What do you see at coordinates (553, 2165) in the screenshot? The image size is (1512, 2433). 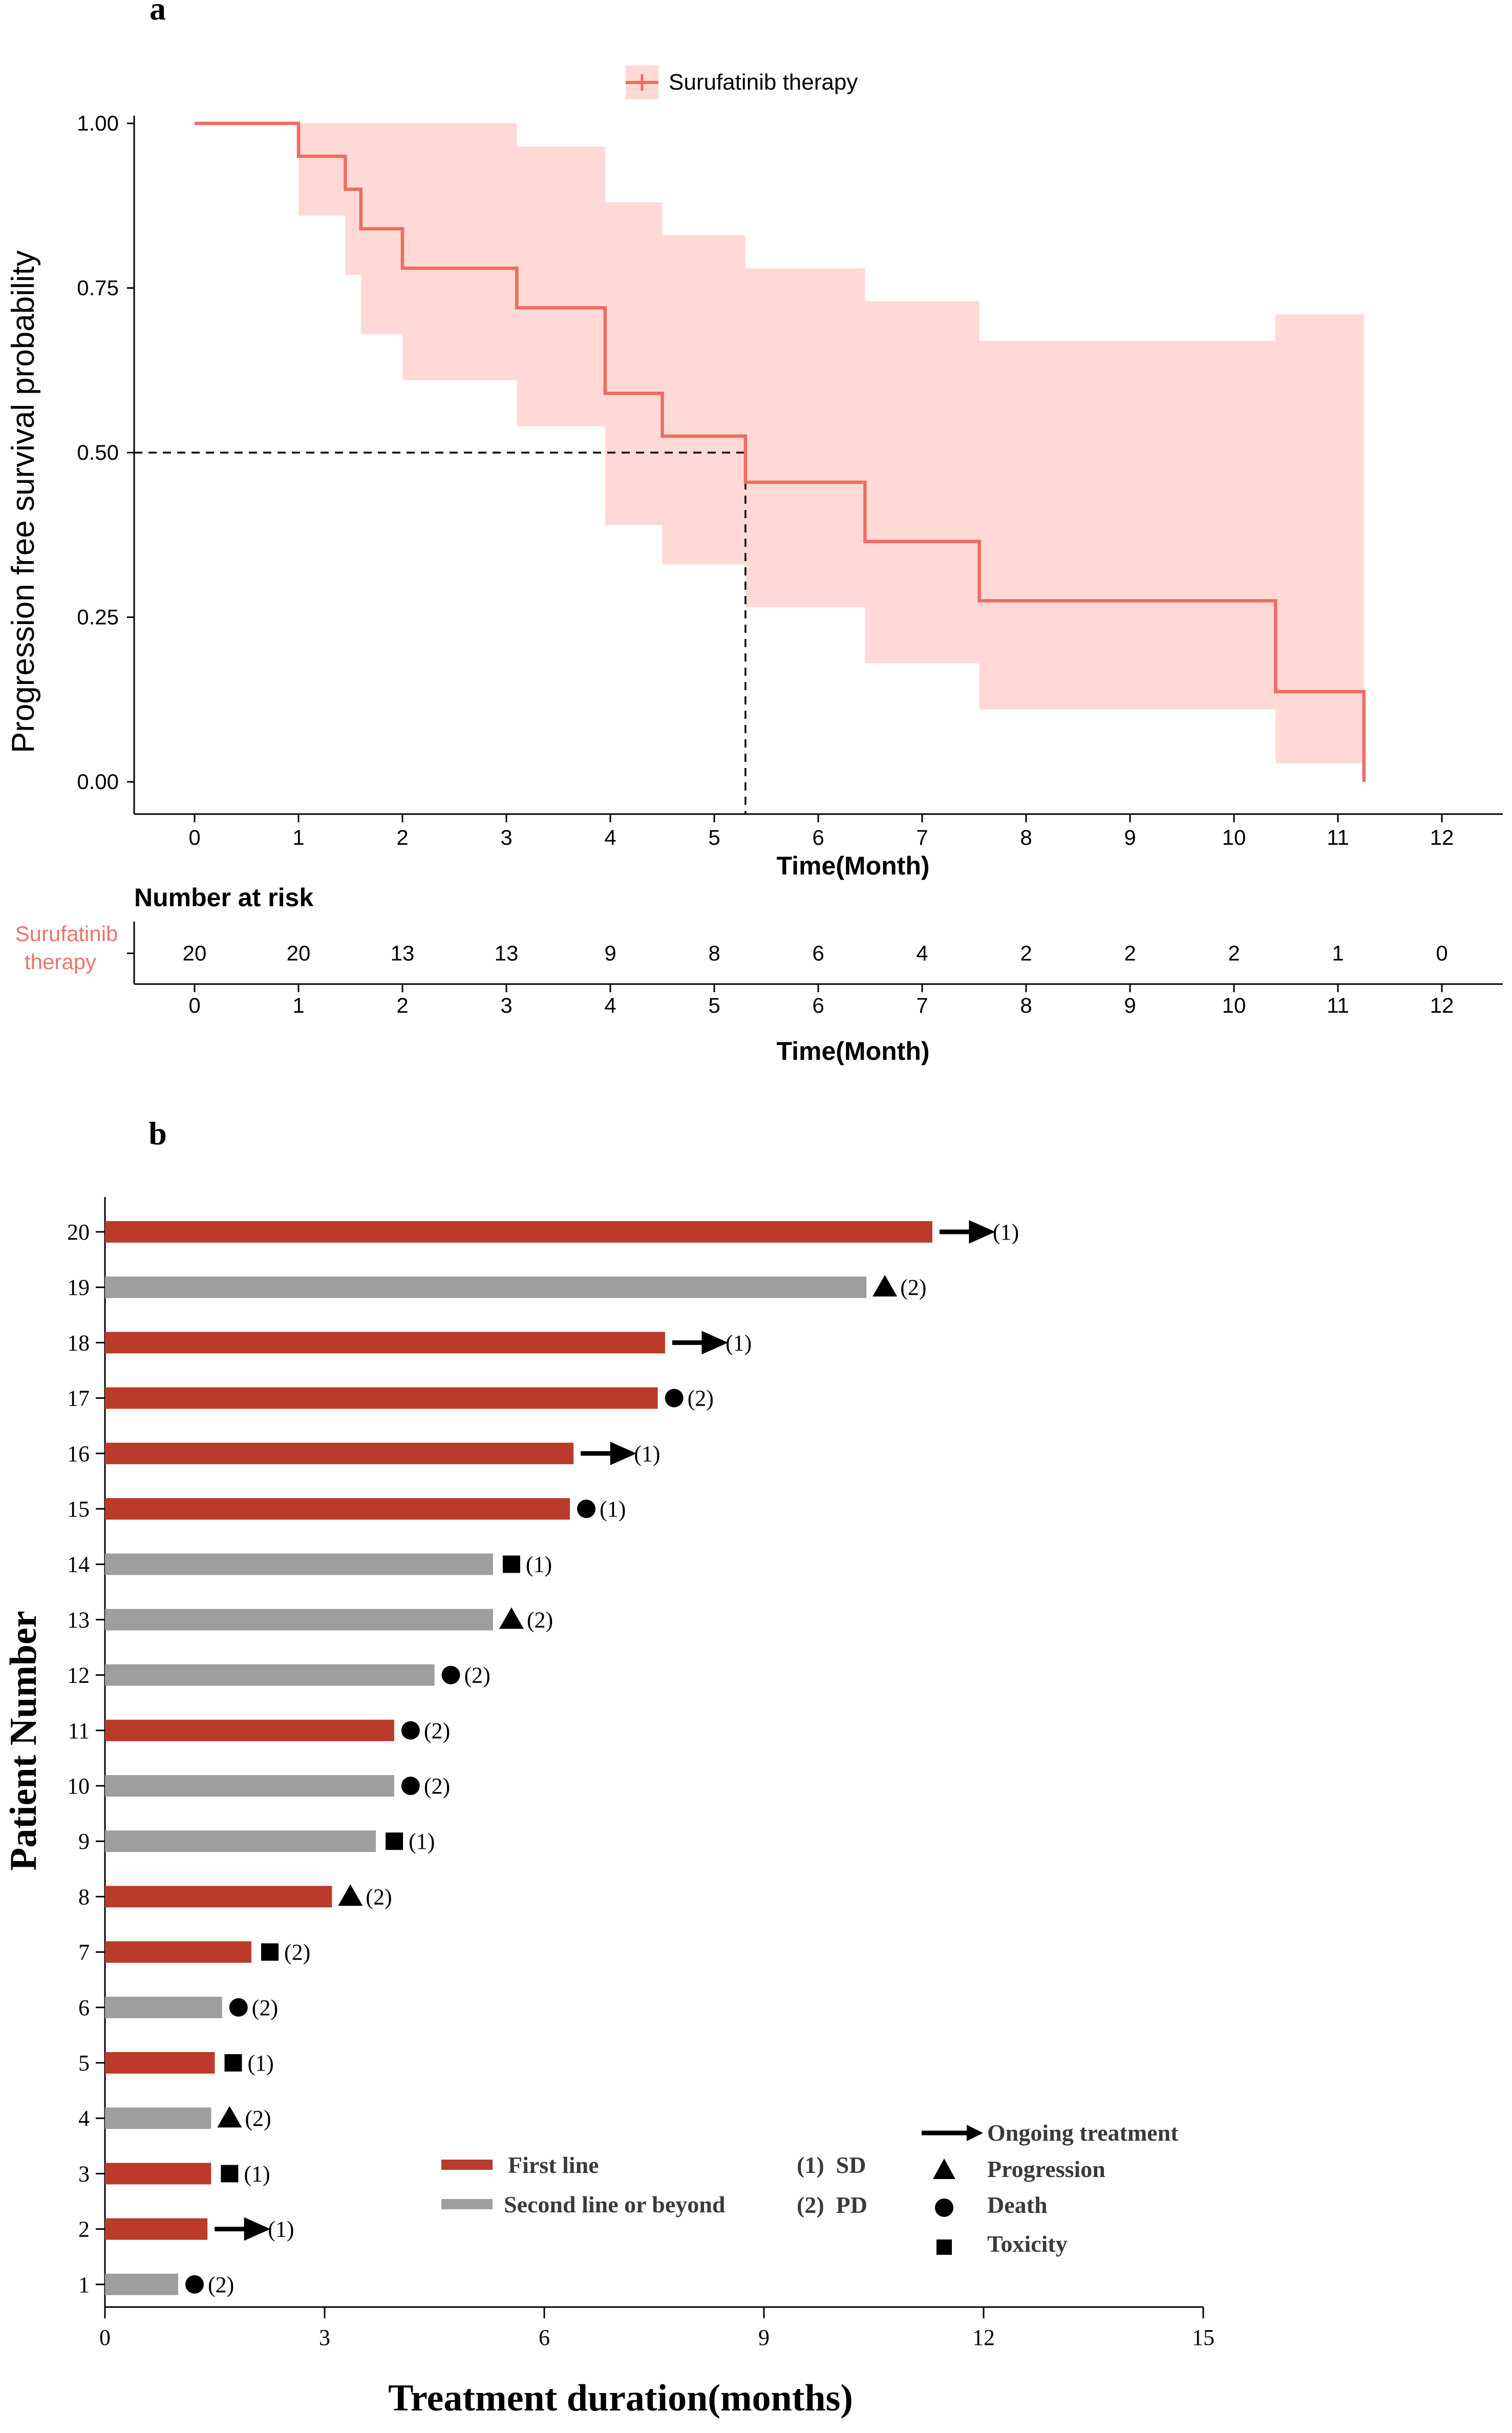 I see `legend-first-line-label: First line` at bounding box center [553, 2165].